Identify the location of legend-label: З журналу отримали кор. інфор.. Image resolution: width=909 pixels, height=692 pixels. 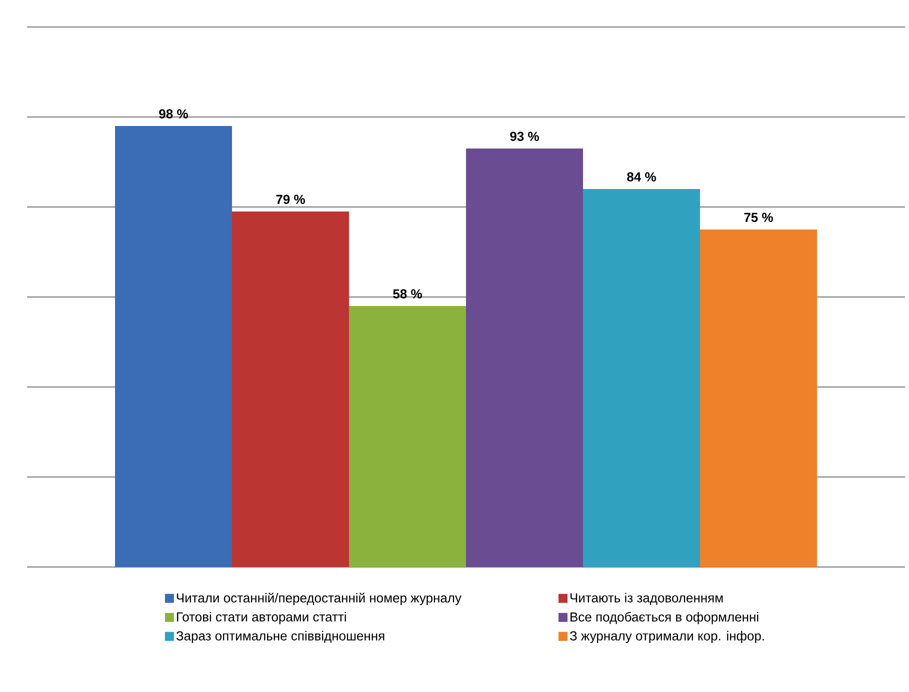
(667, 637).